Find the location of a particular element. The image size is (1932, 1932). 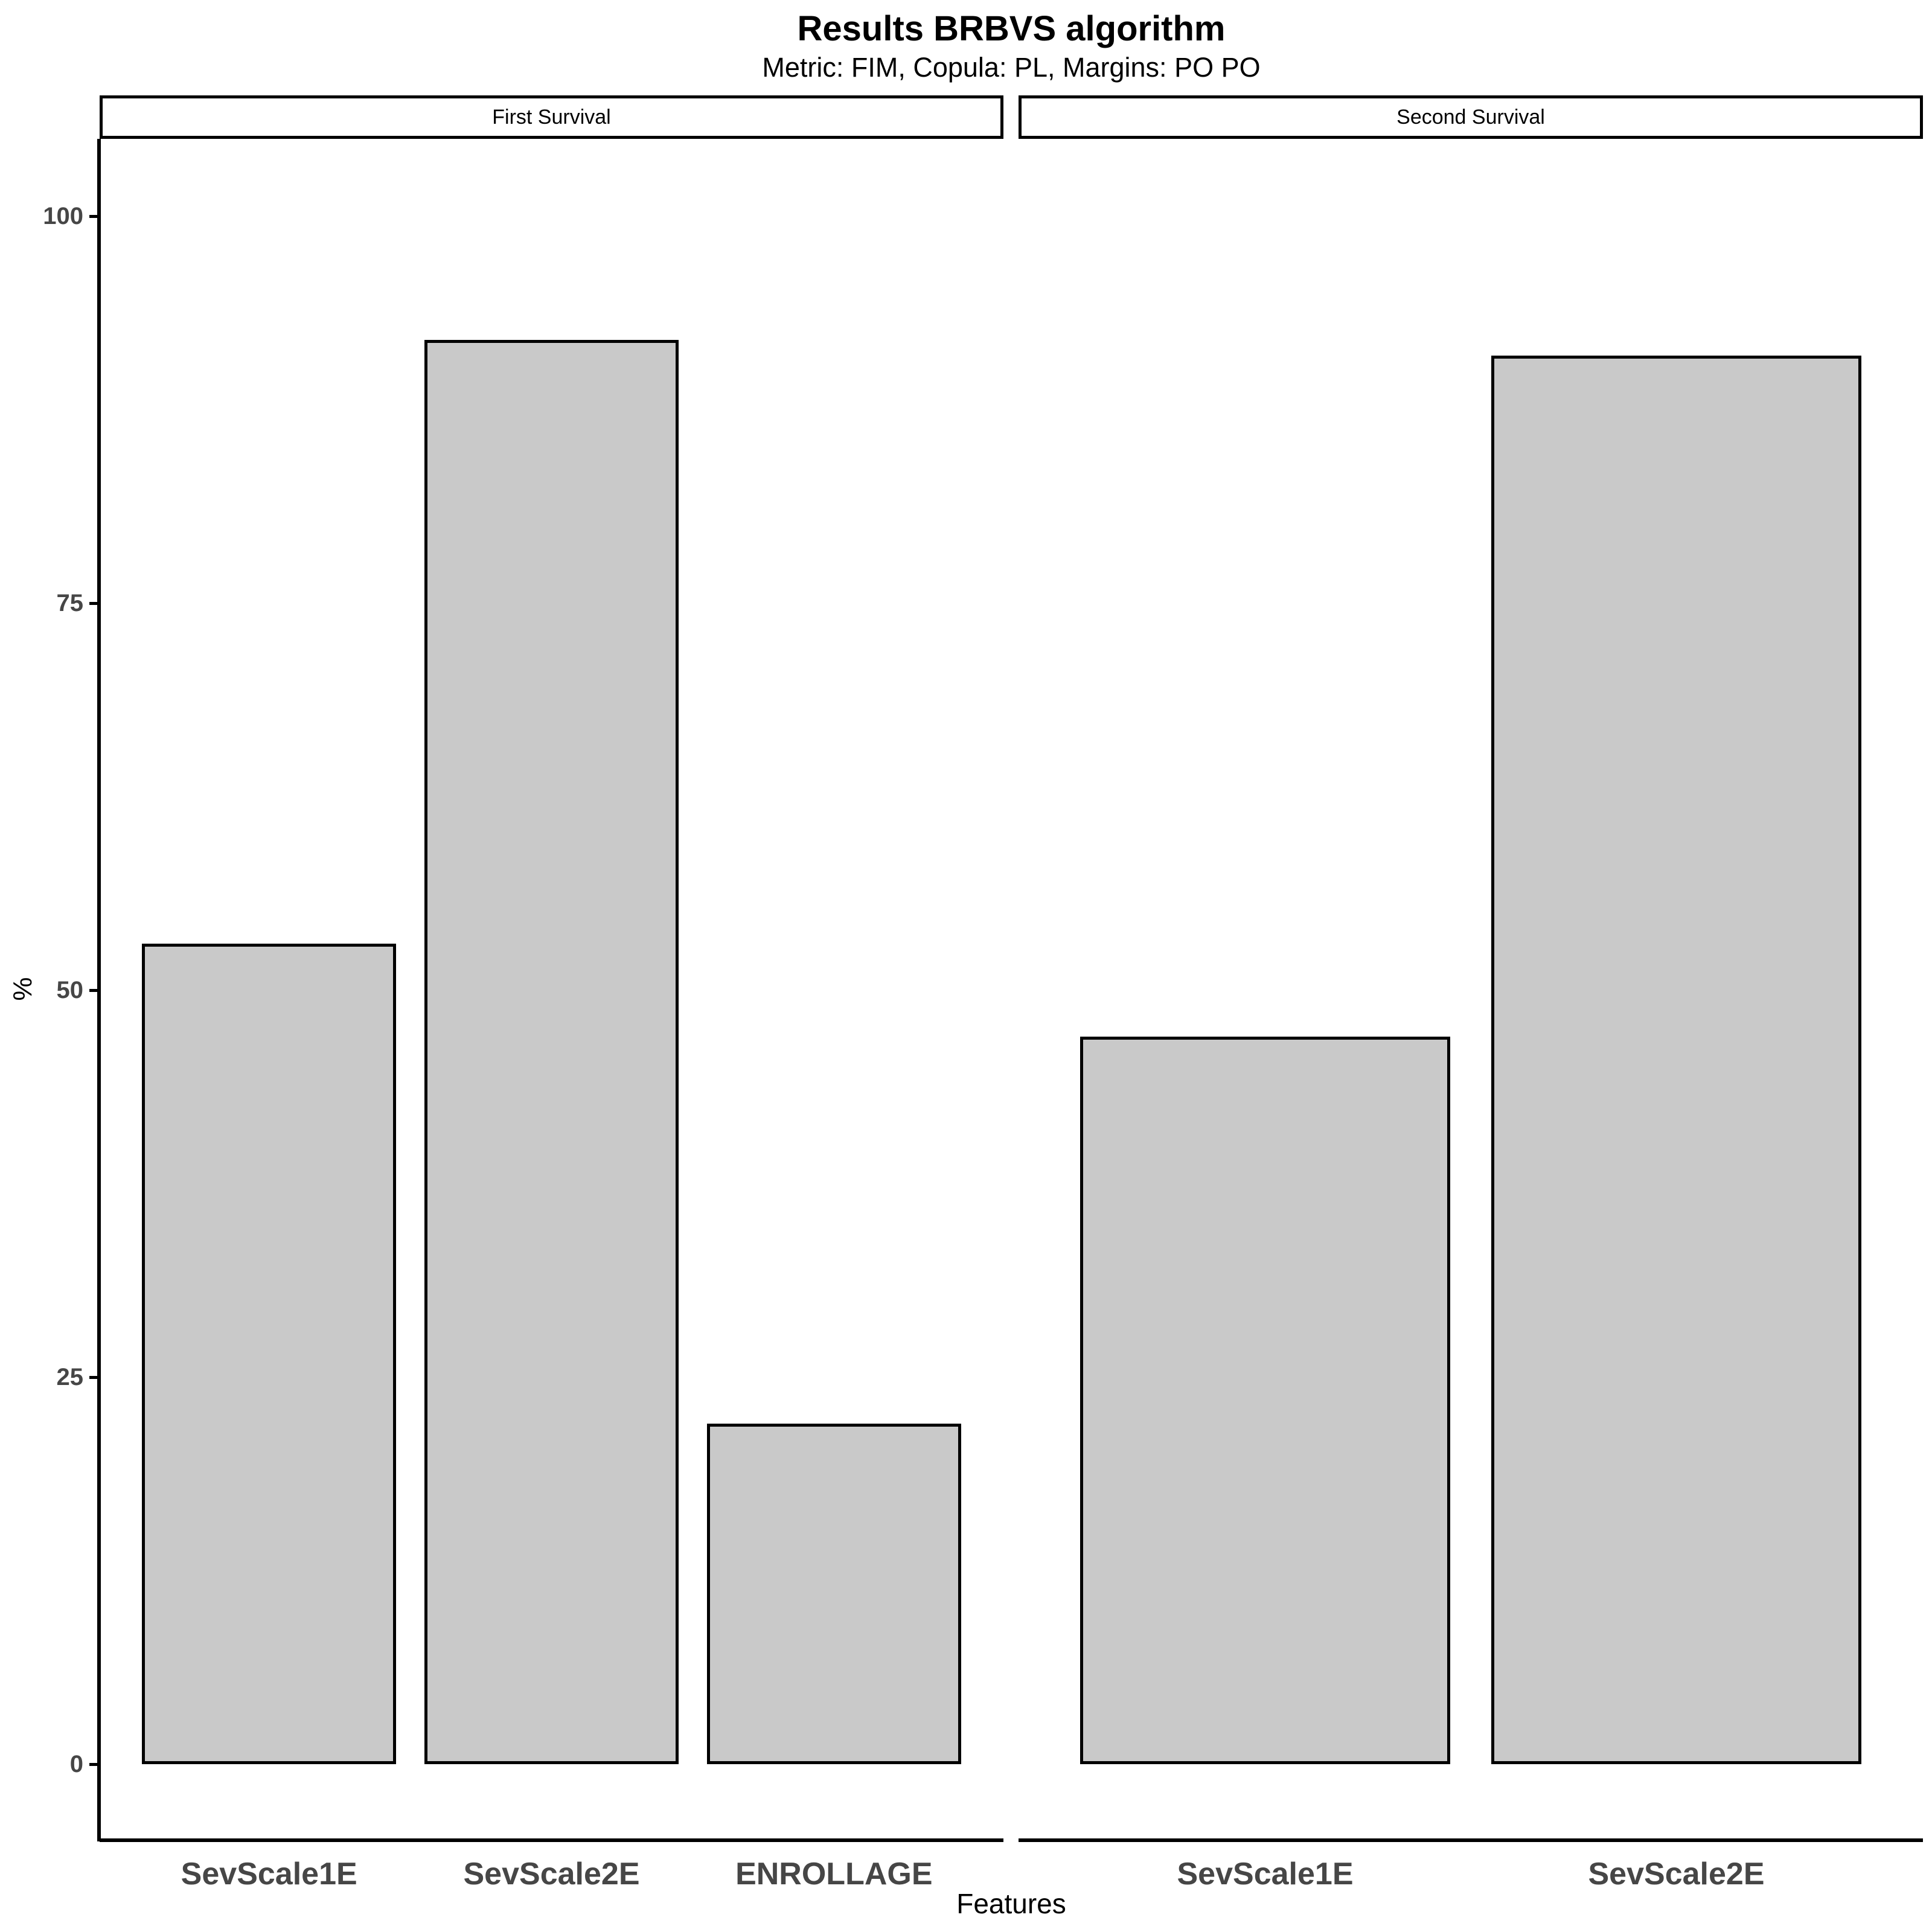

y-tick-label: 0 is located at coordinates (76, 1764).